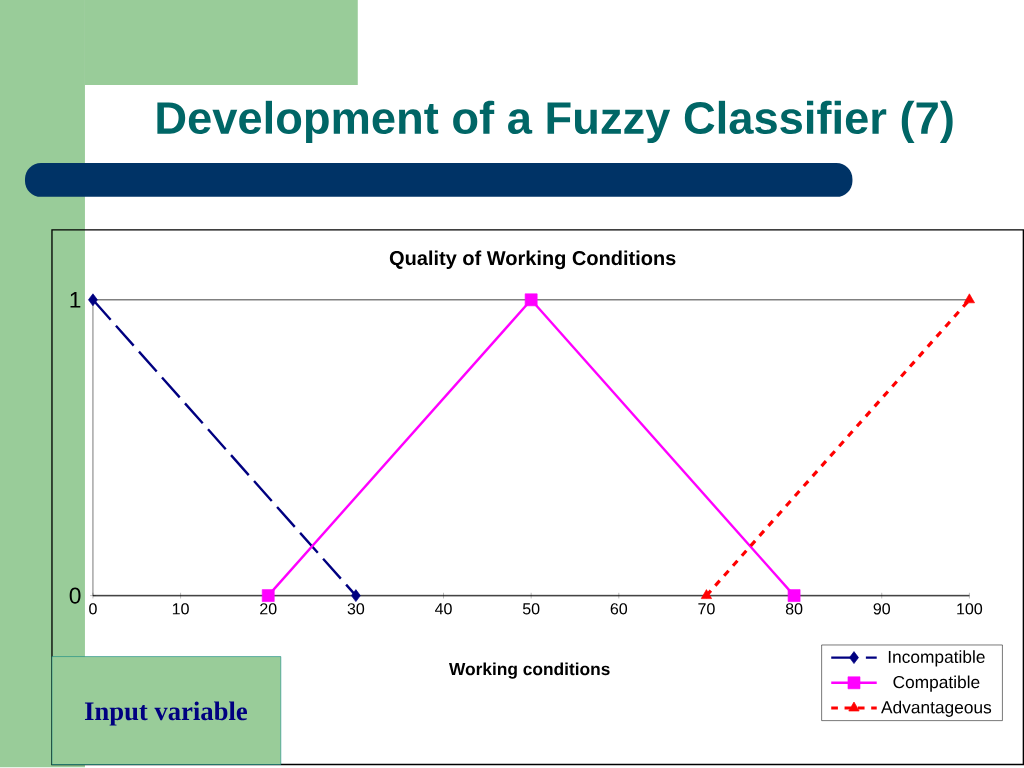 The height and width of the screenshot is (768, 1024). What do you see at coordinates (794, 609) in the screenshot?
I see `x-tick-label: 80` at bounding box center [794, 609].